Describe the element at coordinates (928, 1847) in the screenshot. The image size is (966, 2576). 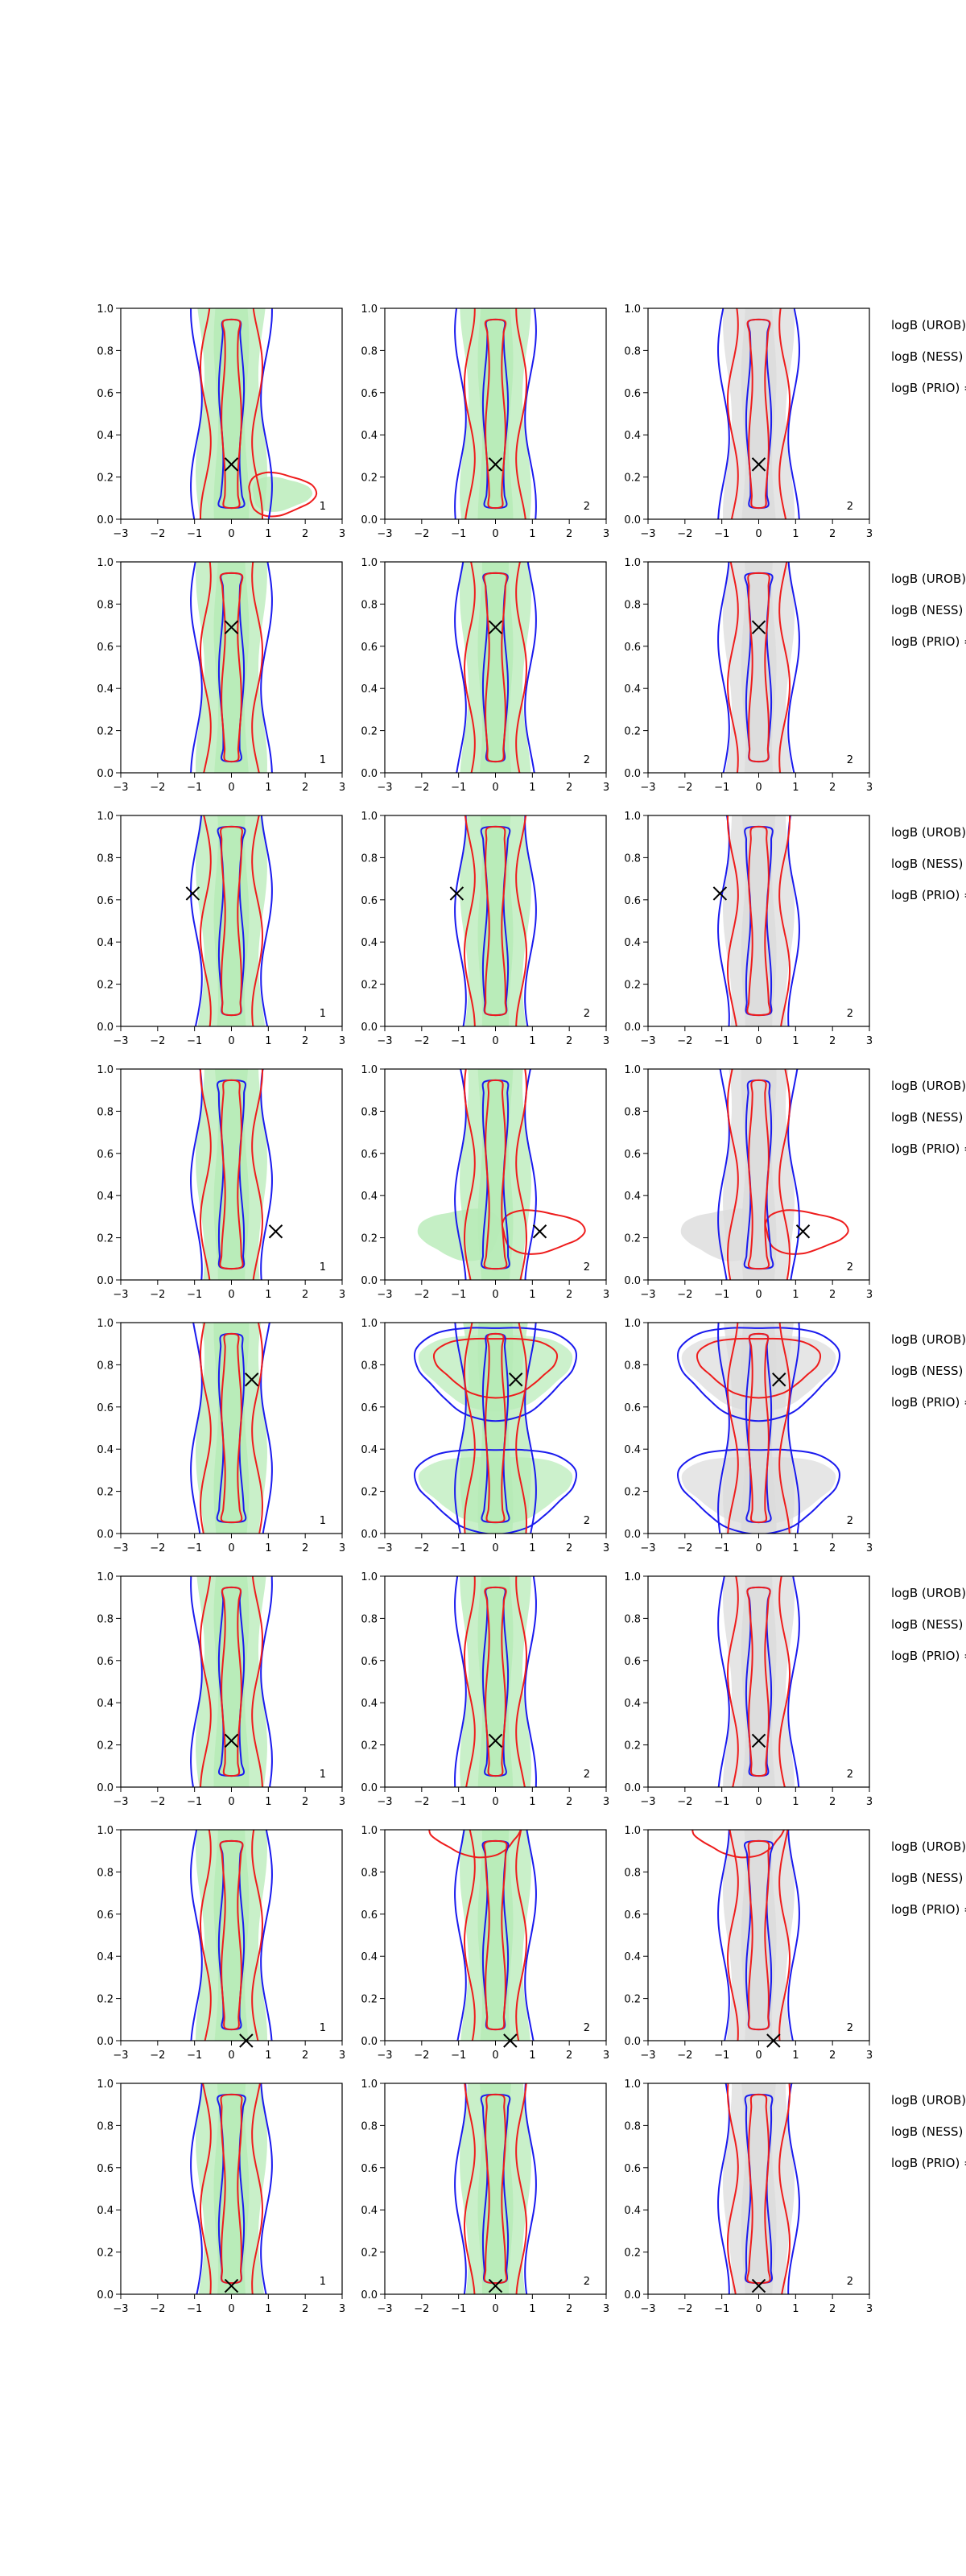
I see `logb-label: logB (UROB) =` at that location.